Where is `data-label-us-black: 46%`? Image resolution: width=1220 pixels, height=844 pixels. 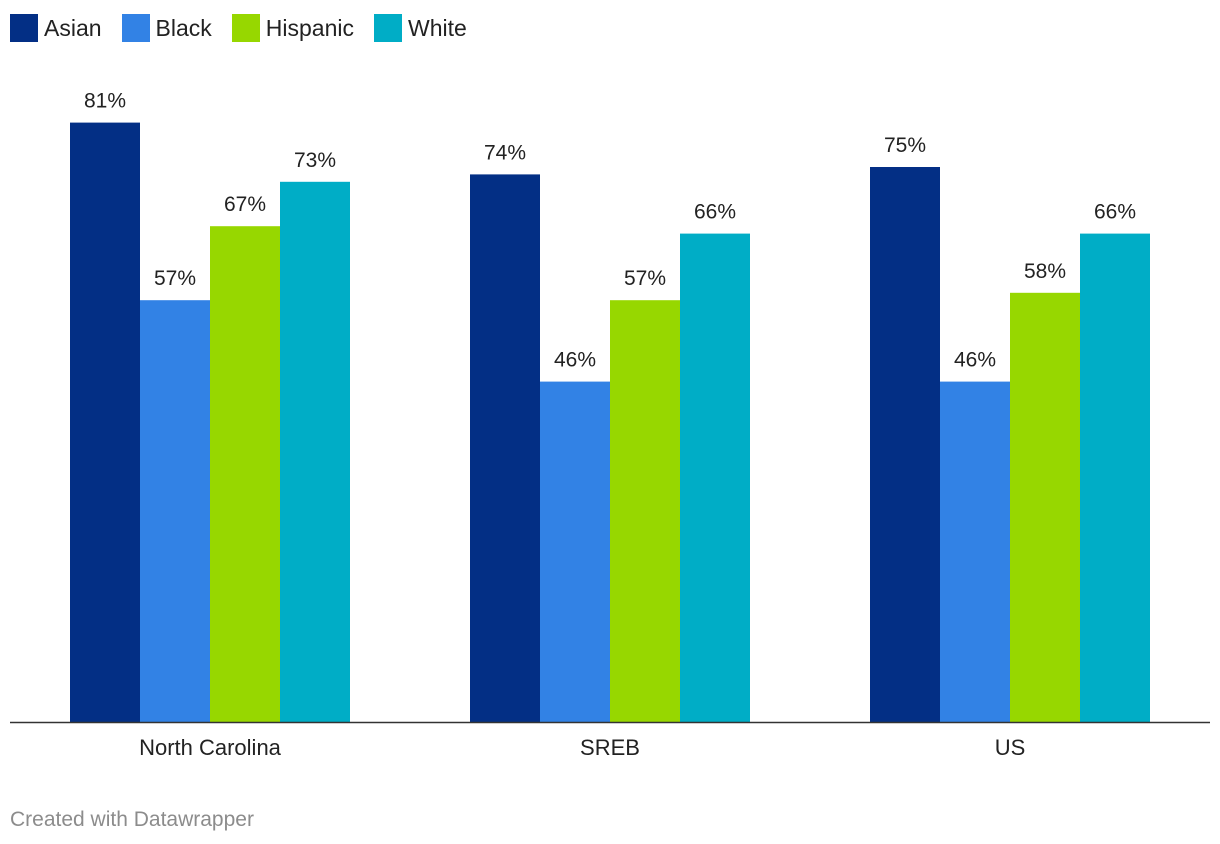 data-label-us-black: 46% is located at coordinates (975, 360).